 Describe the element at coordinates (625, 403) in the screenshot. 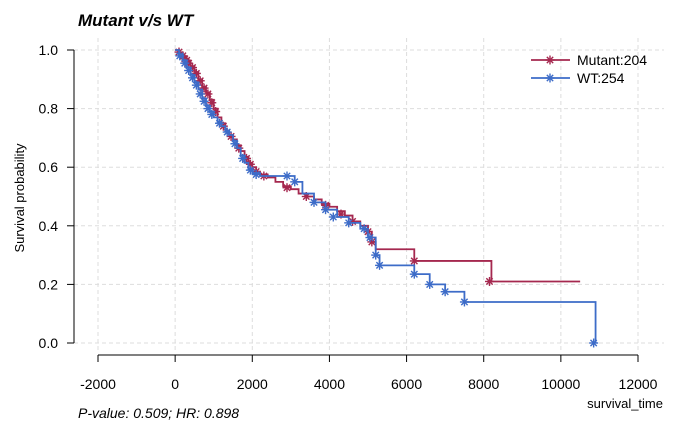

I see `x-axis-label: survival_time` at that location.